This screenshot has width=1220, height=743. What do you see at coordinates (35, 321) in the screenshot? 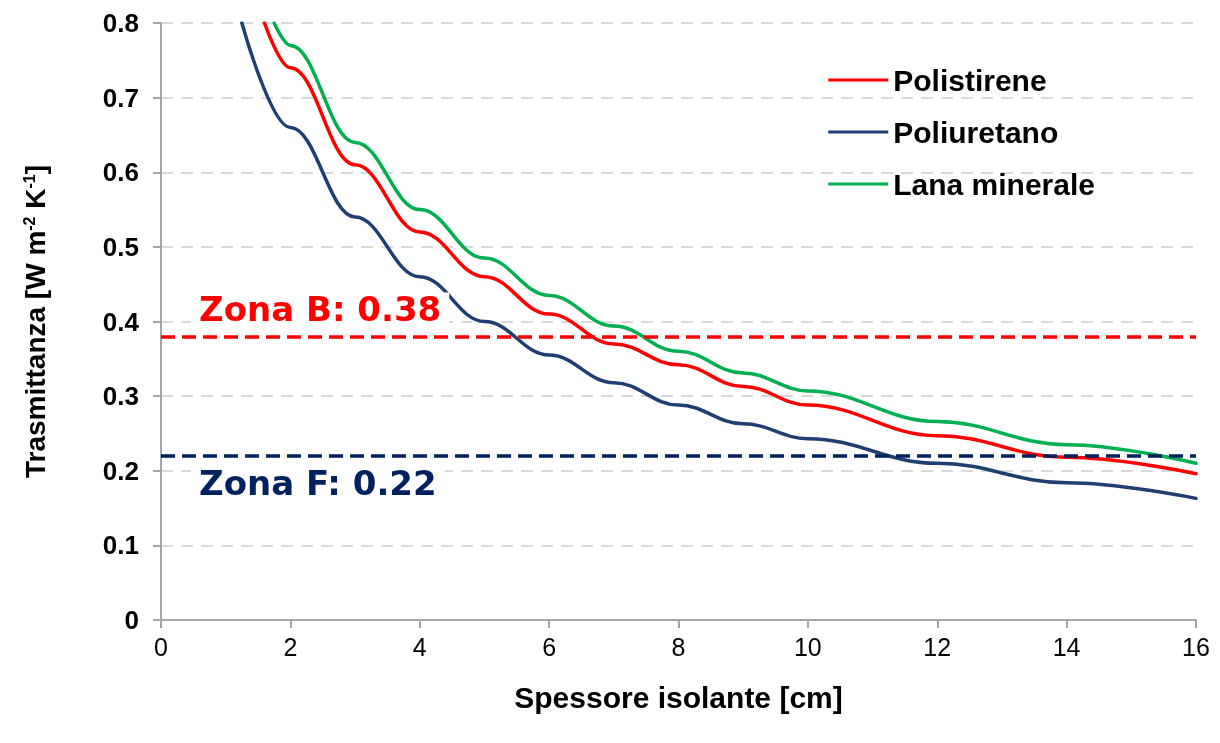
I see `y-axis-title: Trasmittanza [W m-2 K-1]` at bounding box center [35, 321].